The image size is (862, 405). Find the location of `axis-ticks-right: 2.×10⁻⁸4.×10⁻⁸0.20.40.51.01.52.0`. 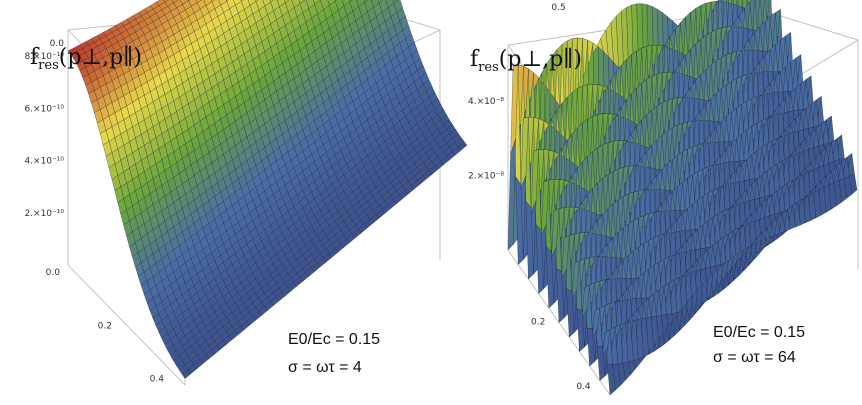

axis-ticks-right: 2.×10⁻⁸4.×10⁻⁸0.20.40.51.01.52.0 is located at coordinates (529, 197).